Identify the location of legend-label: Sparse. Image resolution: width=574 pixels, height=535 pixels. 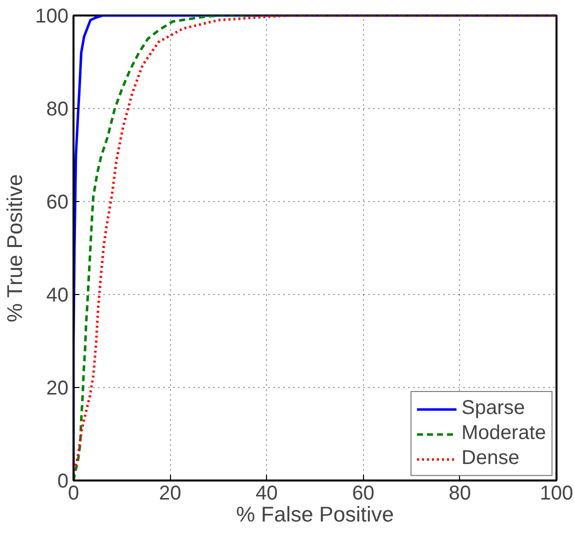
(493, 408).